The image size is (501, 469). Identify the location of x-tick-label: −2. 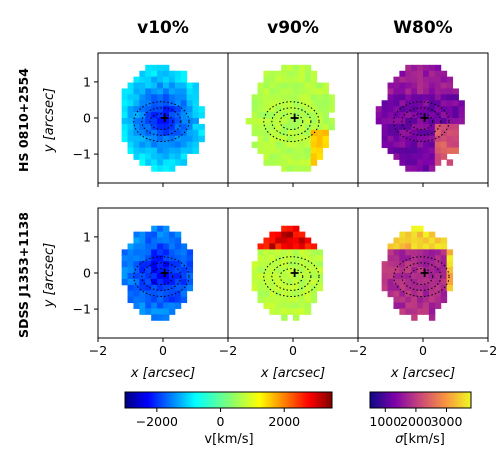
(488, 350).